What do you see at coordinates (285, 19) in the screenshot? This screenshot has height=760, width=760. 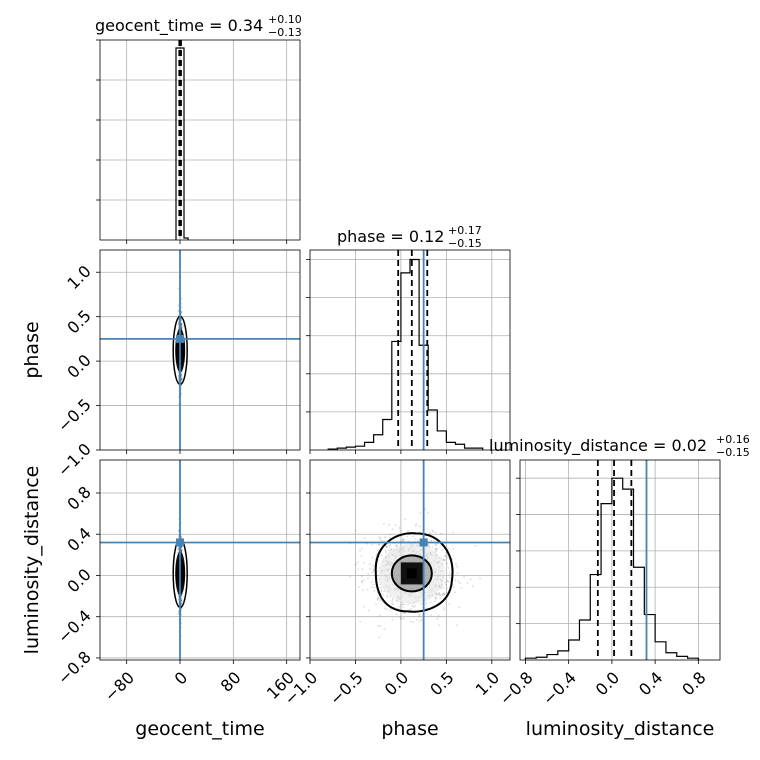 I see `title-geocent-time-plus: +0.10` at bounding box center [285, 19].